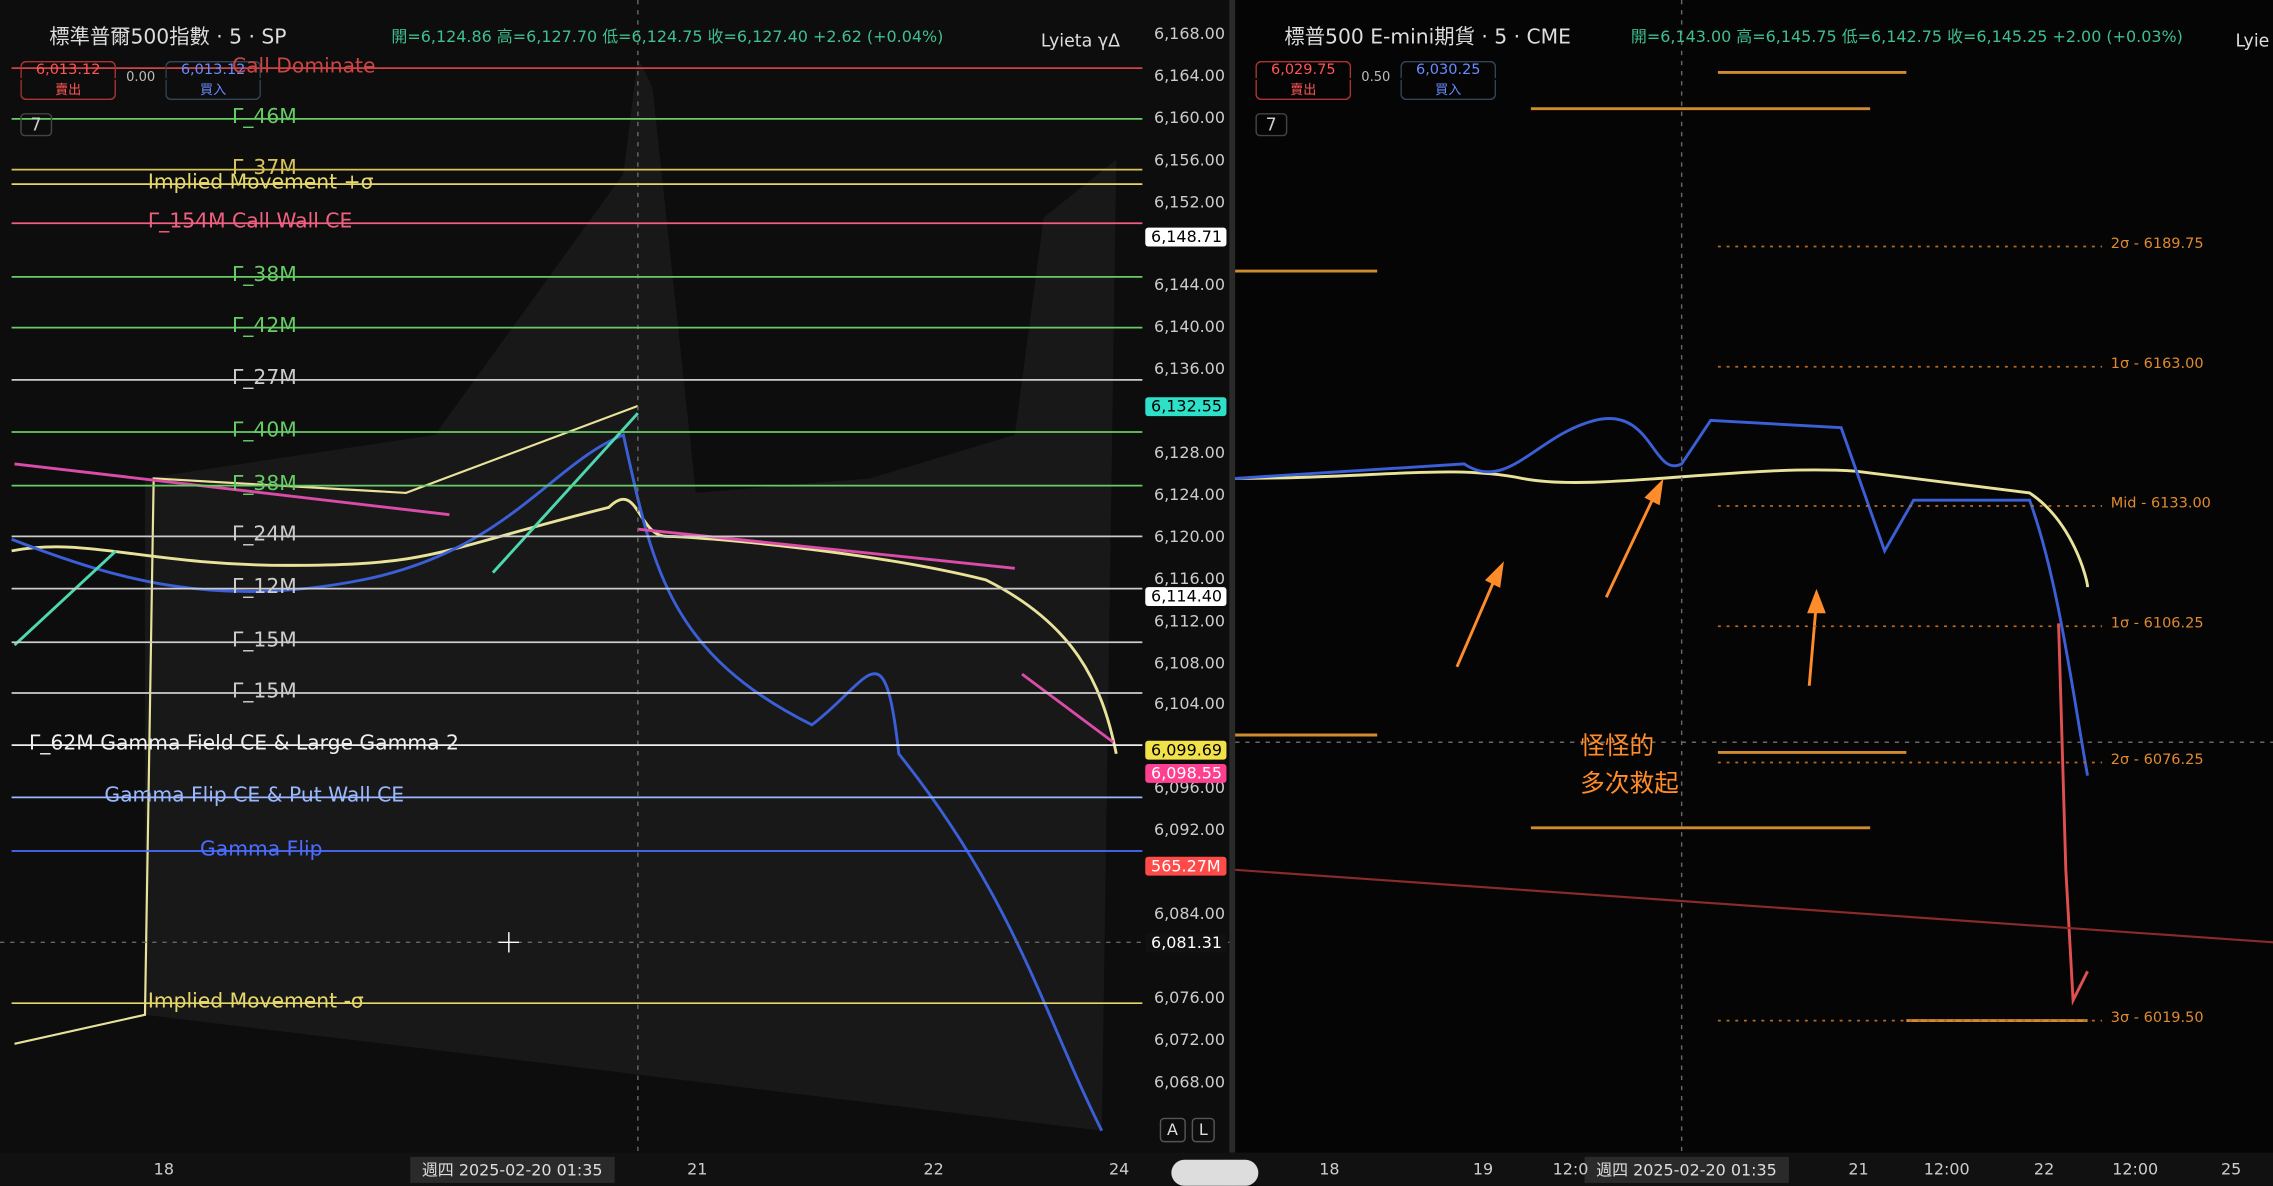 The image size is (2273, 1186). What do you see at coordinates (303, 67) in the screenshot?
I see `level-label: Call Dominate` at bounding box center [303, 67].